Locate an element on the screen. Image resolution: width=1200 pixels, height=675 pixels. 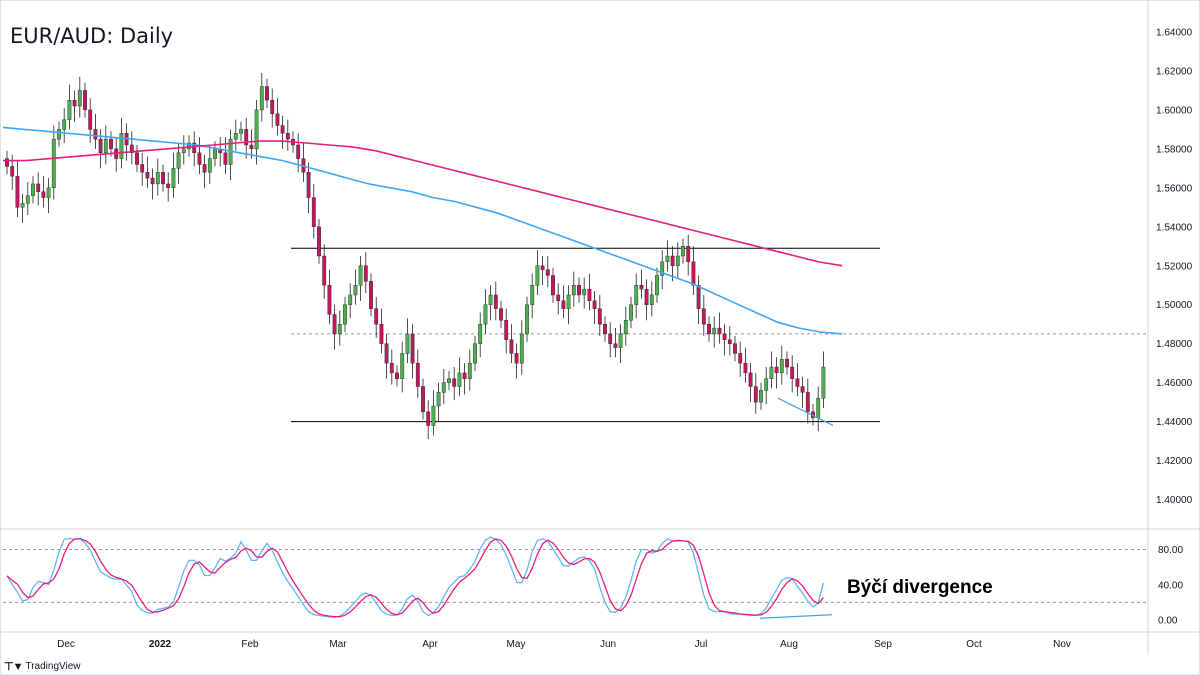
stoch-tick-label: 80.00 is located at coordinates (1170, 550).